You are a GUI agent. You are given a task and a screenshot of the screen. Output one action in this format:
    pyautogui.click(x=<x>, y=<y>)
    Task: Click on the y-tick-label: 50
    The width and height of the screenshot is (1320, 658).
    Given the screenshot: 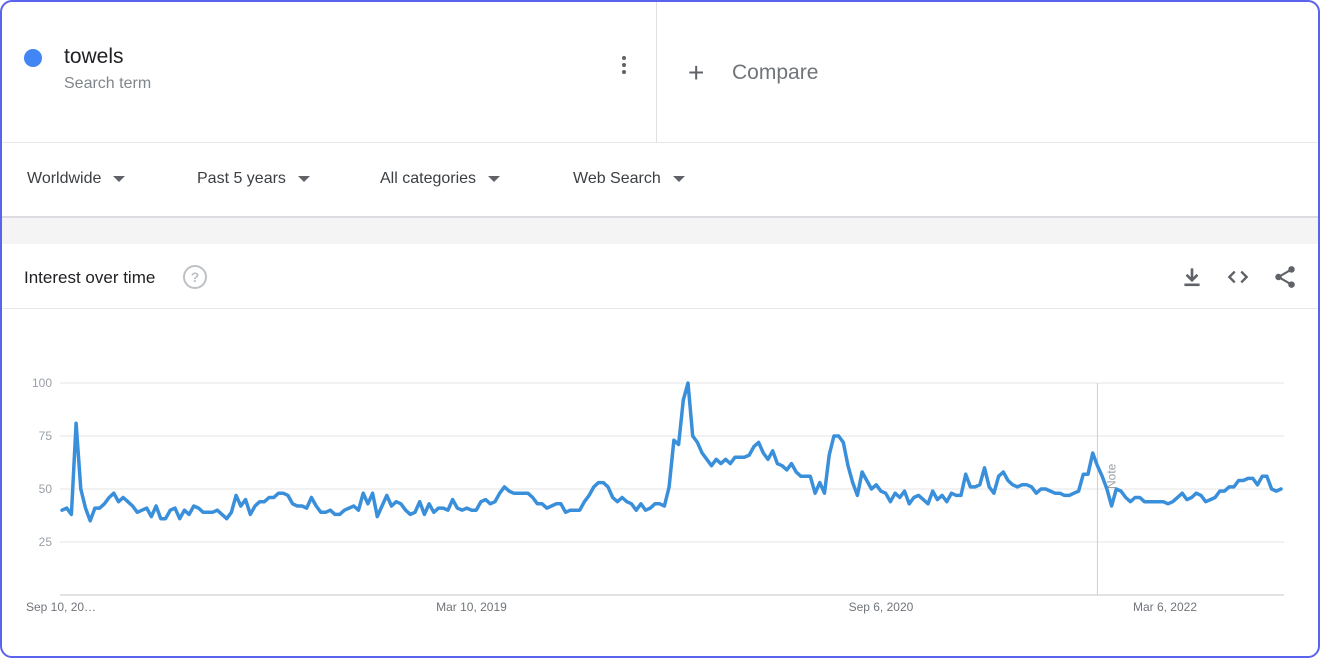 What is the action you would take?
    pyautogui.click(x=46, y=489)
    